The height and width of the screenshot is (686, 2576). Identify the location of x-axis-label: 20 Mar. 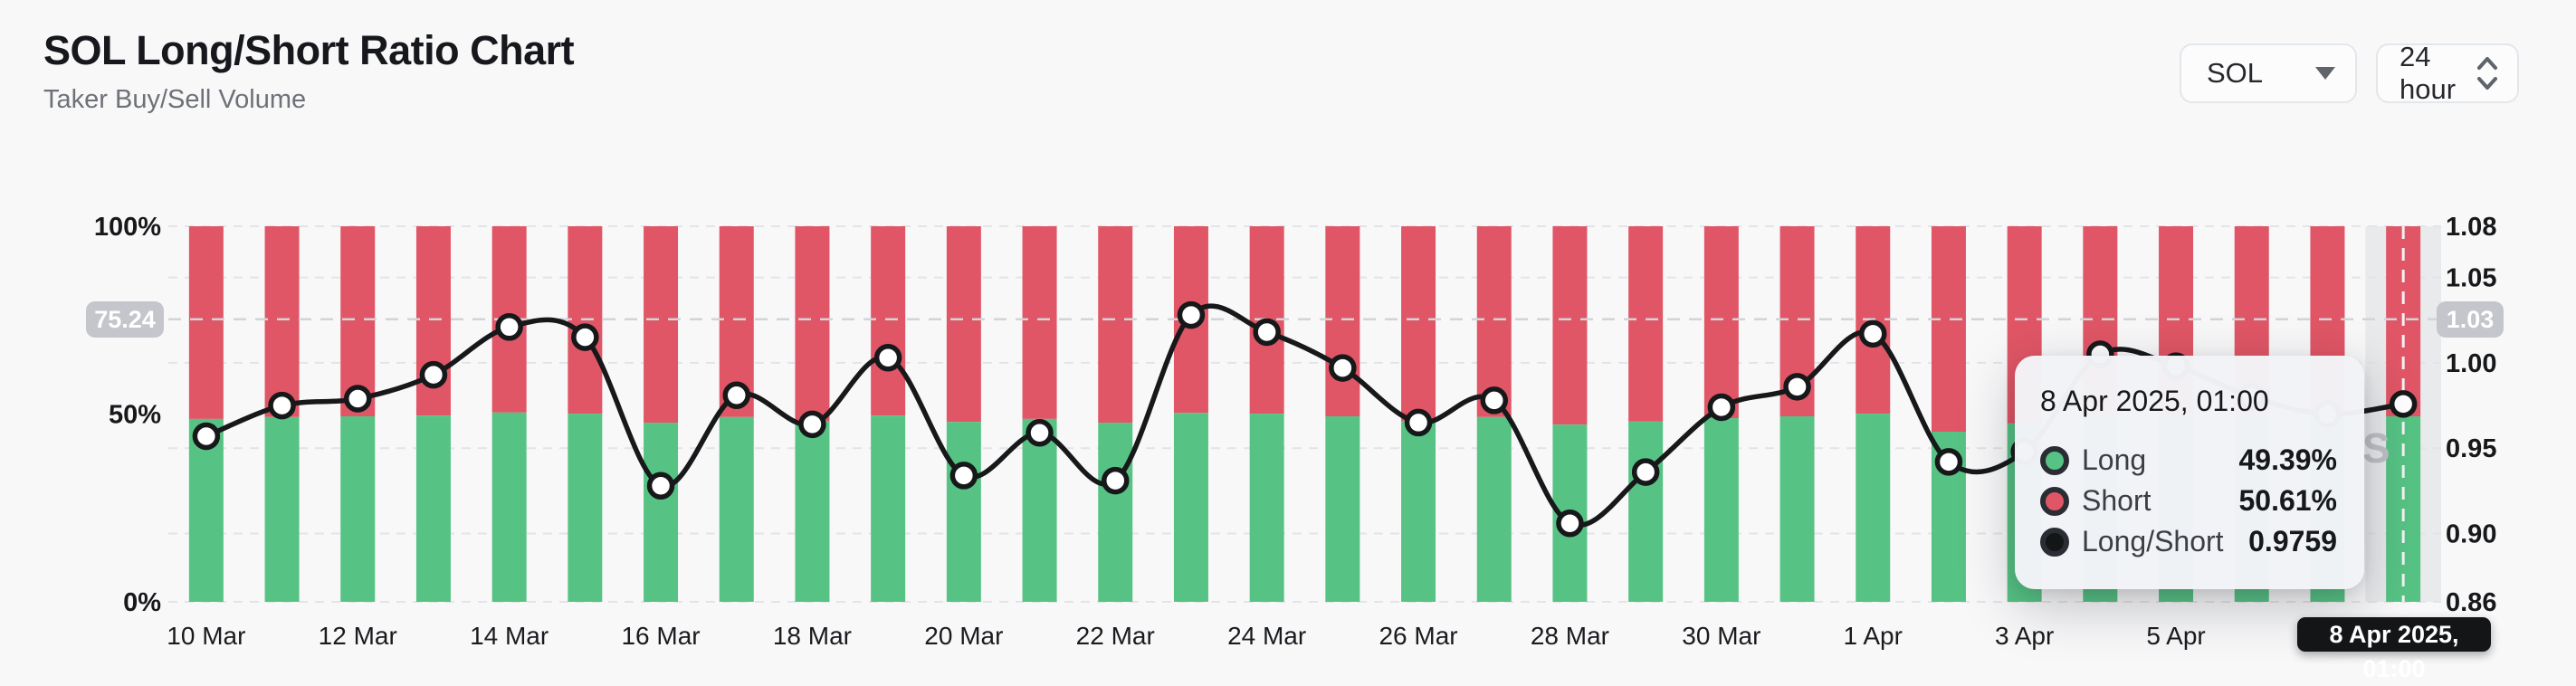
(963, 636).